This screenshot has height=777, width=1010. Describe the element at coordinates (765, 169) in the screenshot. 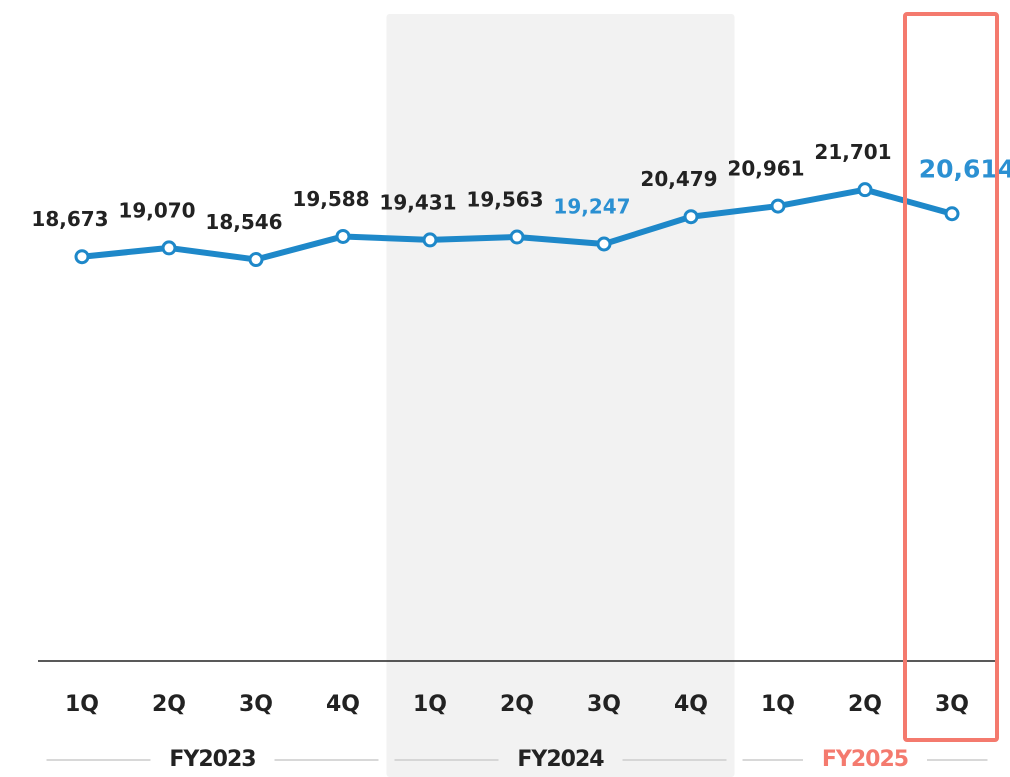

I see `data-label: 20,961` at that location.